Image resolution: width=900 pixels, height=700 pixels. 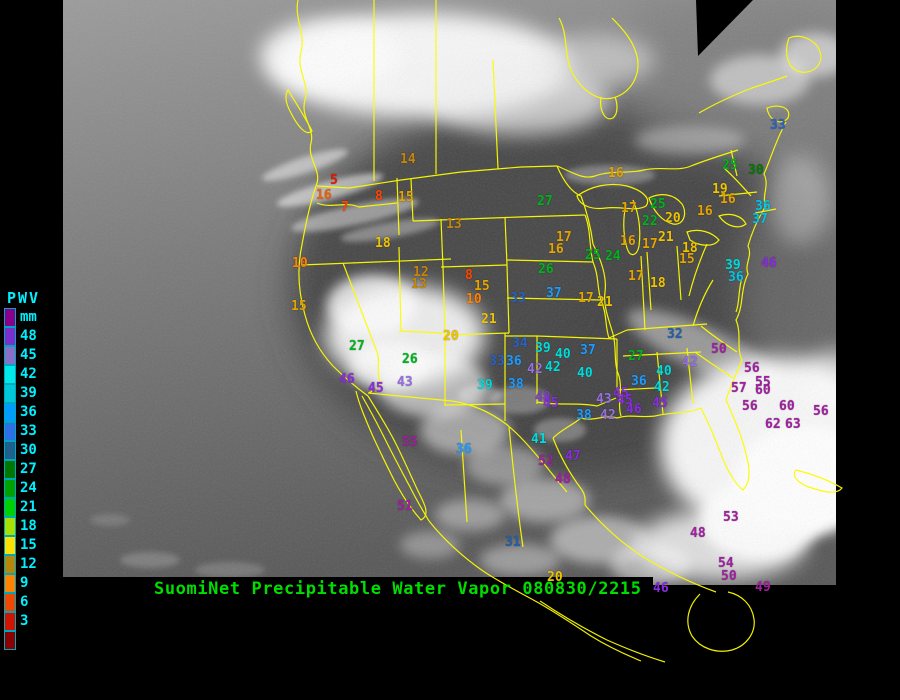 What do you see at coordinates (24, 583) in the screenshot?
I see `legend-label: 9` at bounding box center [24, 583].